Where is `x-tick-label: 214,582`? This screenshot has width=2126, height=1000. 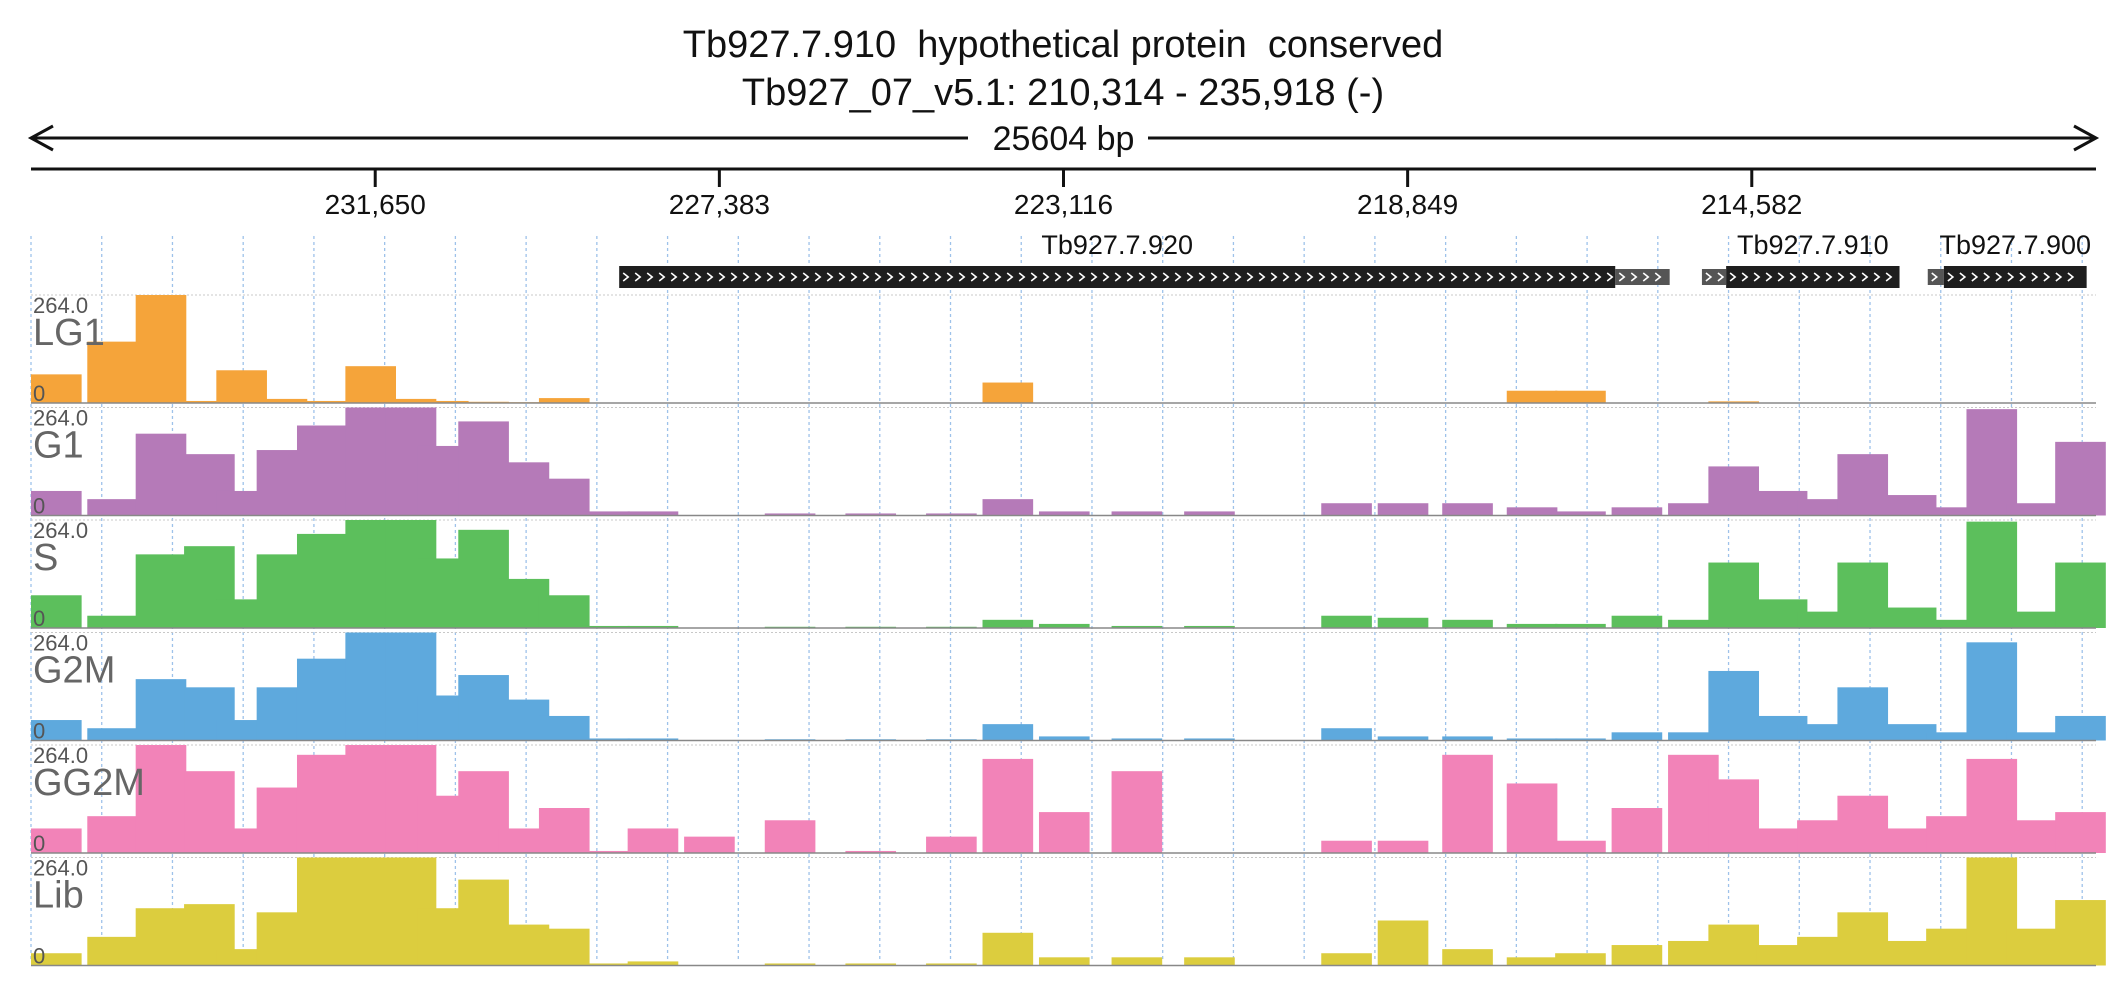
x-tick-label: 214,582 is located at coordinates (1751, 204).